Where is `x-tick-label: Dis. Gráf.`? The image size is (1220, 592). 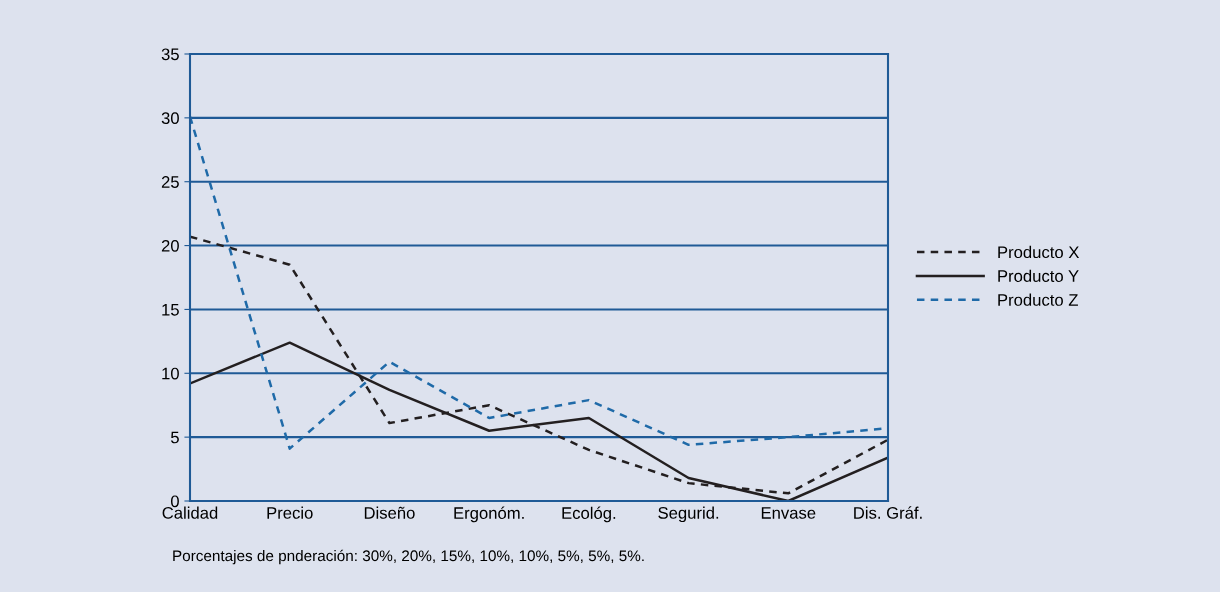
x-tick-label: Dis. Gráf. is located at coordinates (888, 512).